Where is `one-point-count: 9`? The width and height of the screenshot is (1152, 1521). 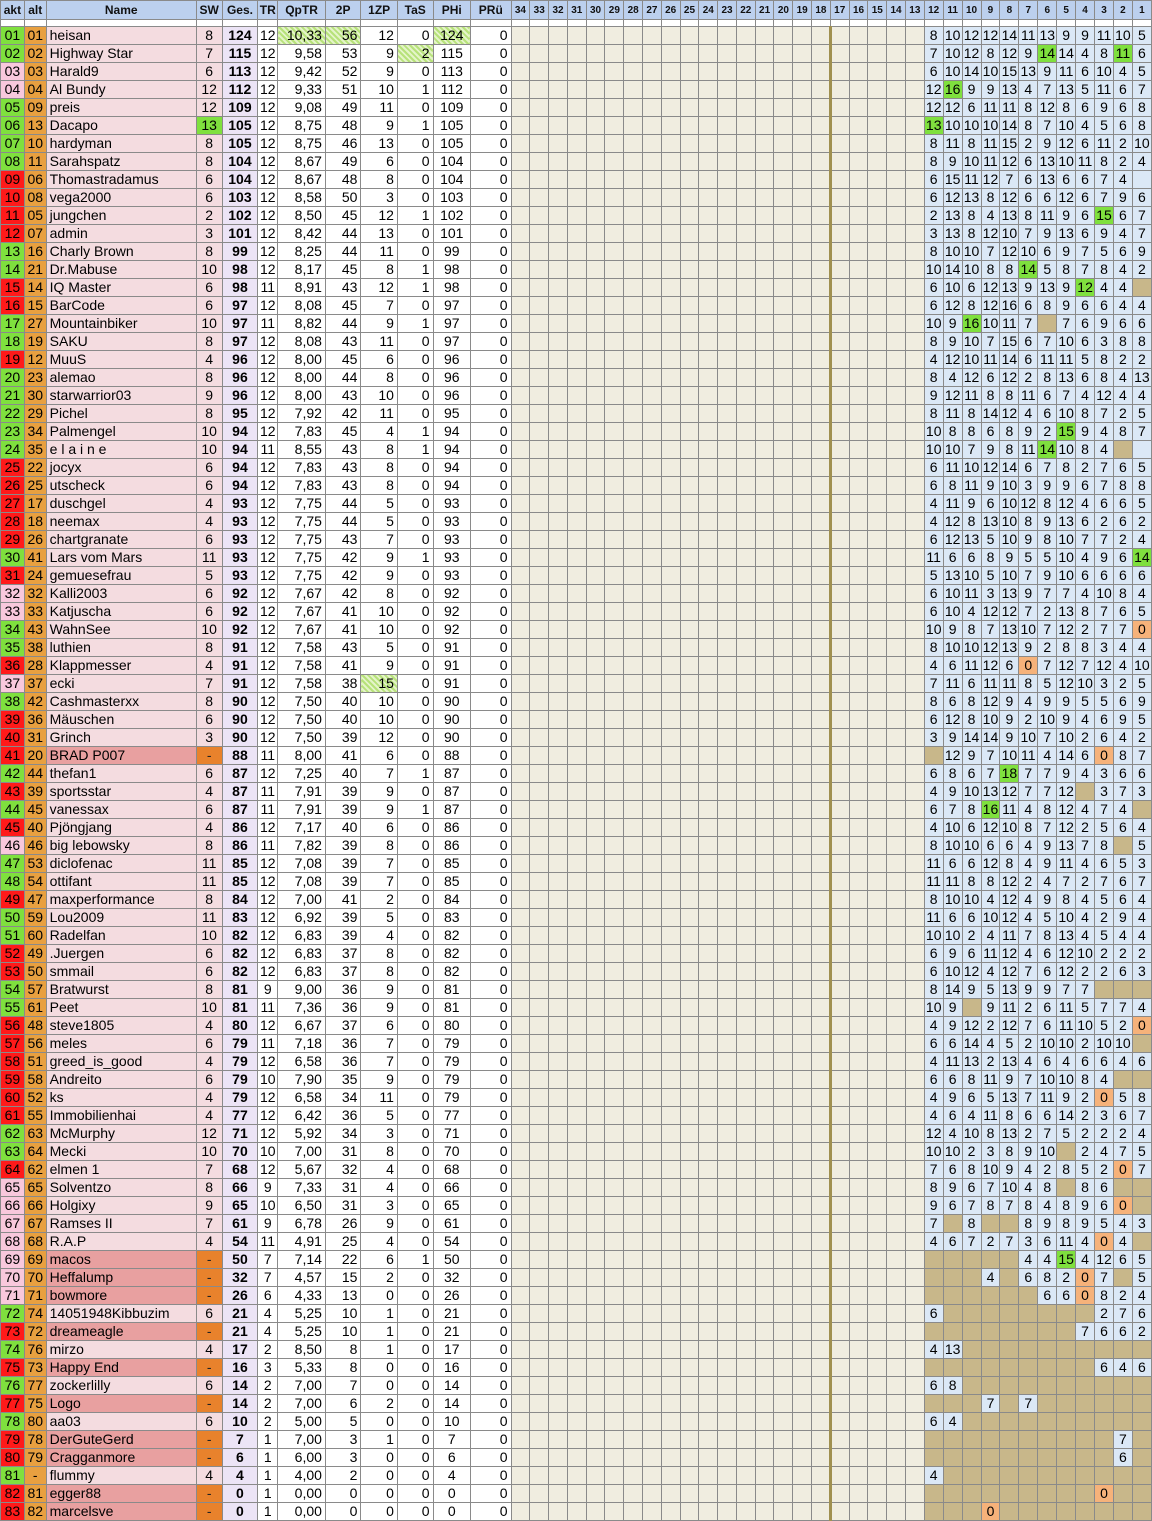 one-point-count: 9 is located at coordinates (379, 71).